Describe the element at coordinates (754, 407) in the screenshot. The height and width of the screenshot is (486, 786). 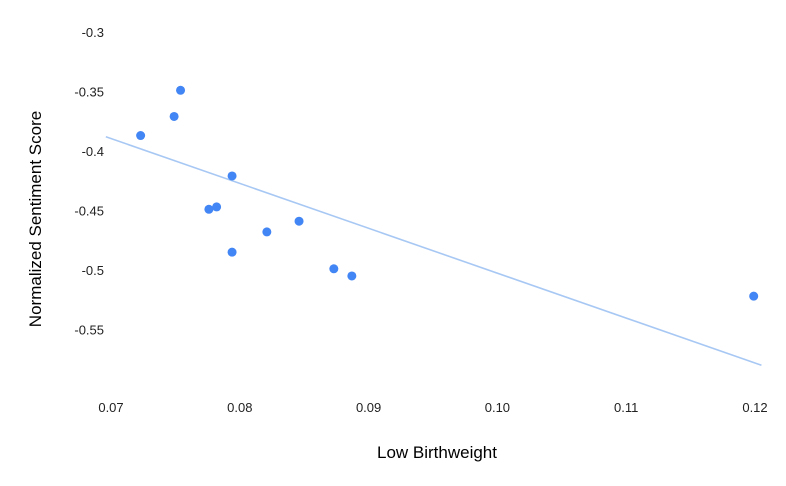
I see `x-tick-label: 0.12` at that location.